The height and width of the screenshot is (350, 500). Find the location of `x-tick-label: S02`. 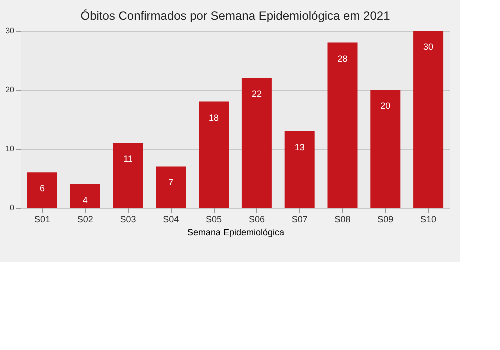

x-tick-label: S02 is located at coordinates (85, 219).